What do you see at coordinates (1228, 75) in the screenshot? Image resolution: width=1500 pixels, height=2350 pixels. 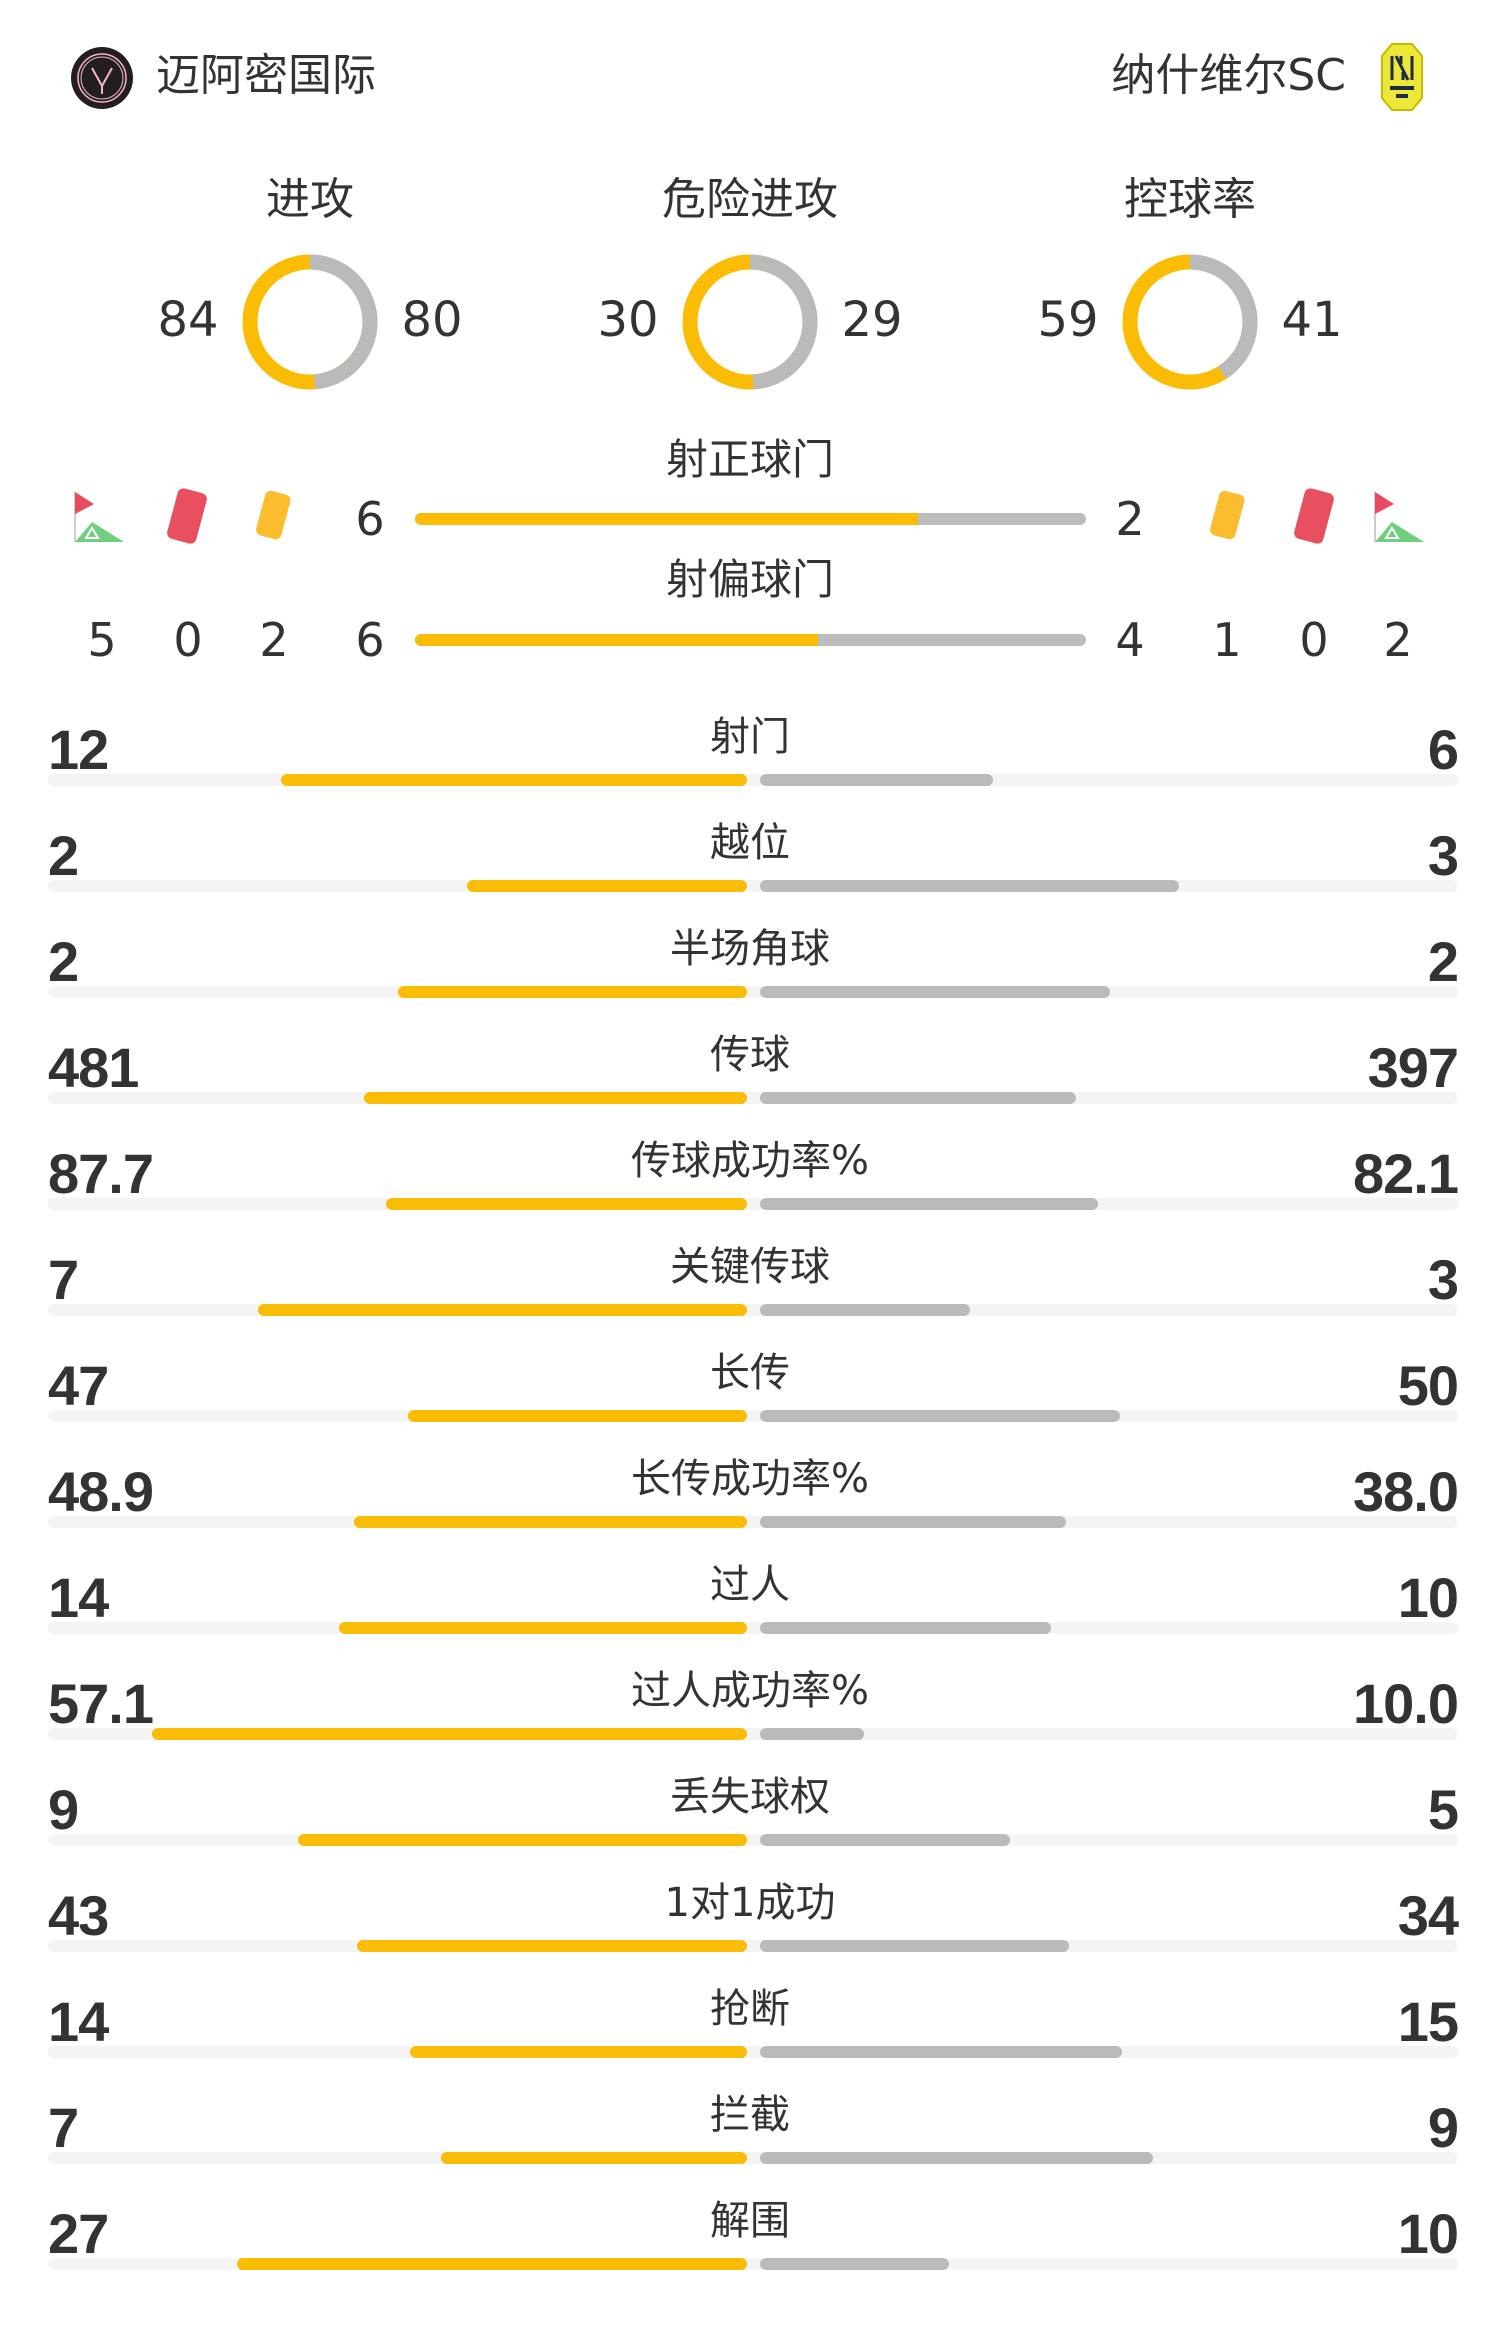 I see `away-team-name: 纳什维尔SC` at bounding box center [1228, 75].